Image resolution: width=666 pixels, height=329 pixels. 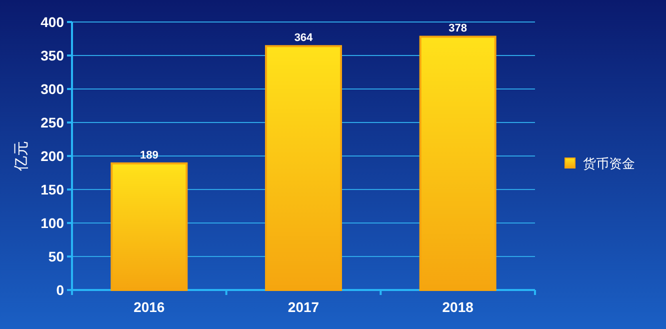 What do you see at coordinates (458, 307) in the screenshot?
I see `x-tick-label: 2018` at bounding box center [458, 307].